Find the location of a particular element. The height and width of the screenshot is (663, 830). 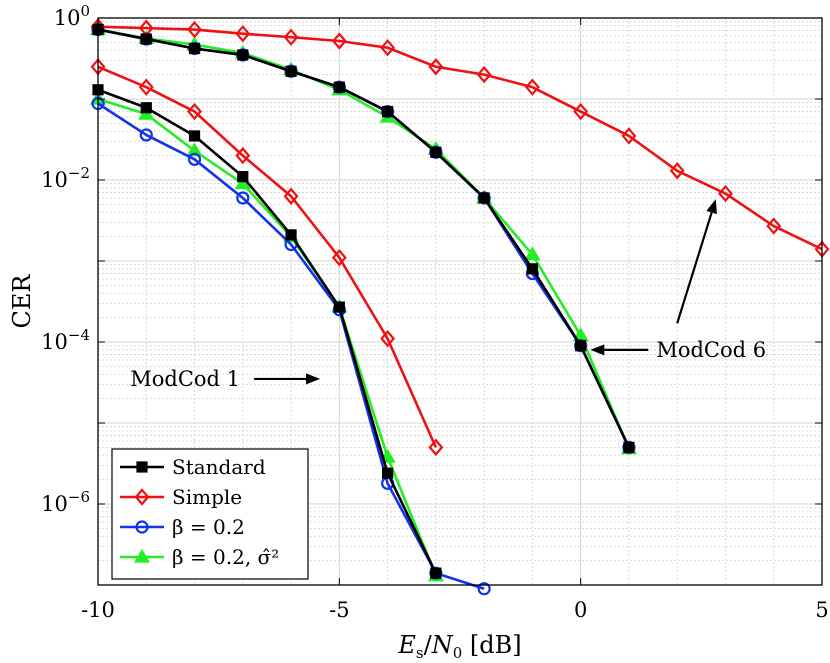

legend-entry: Standard is located at coordinates (193, 467).